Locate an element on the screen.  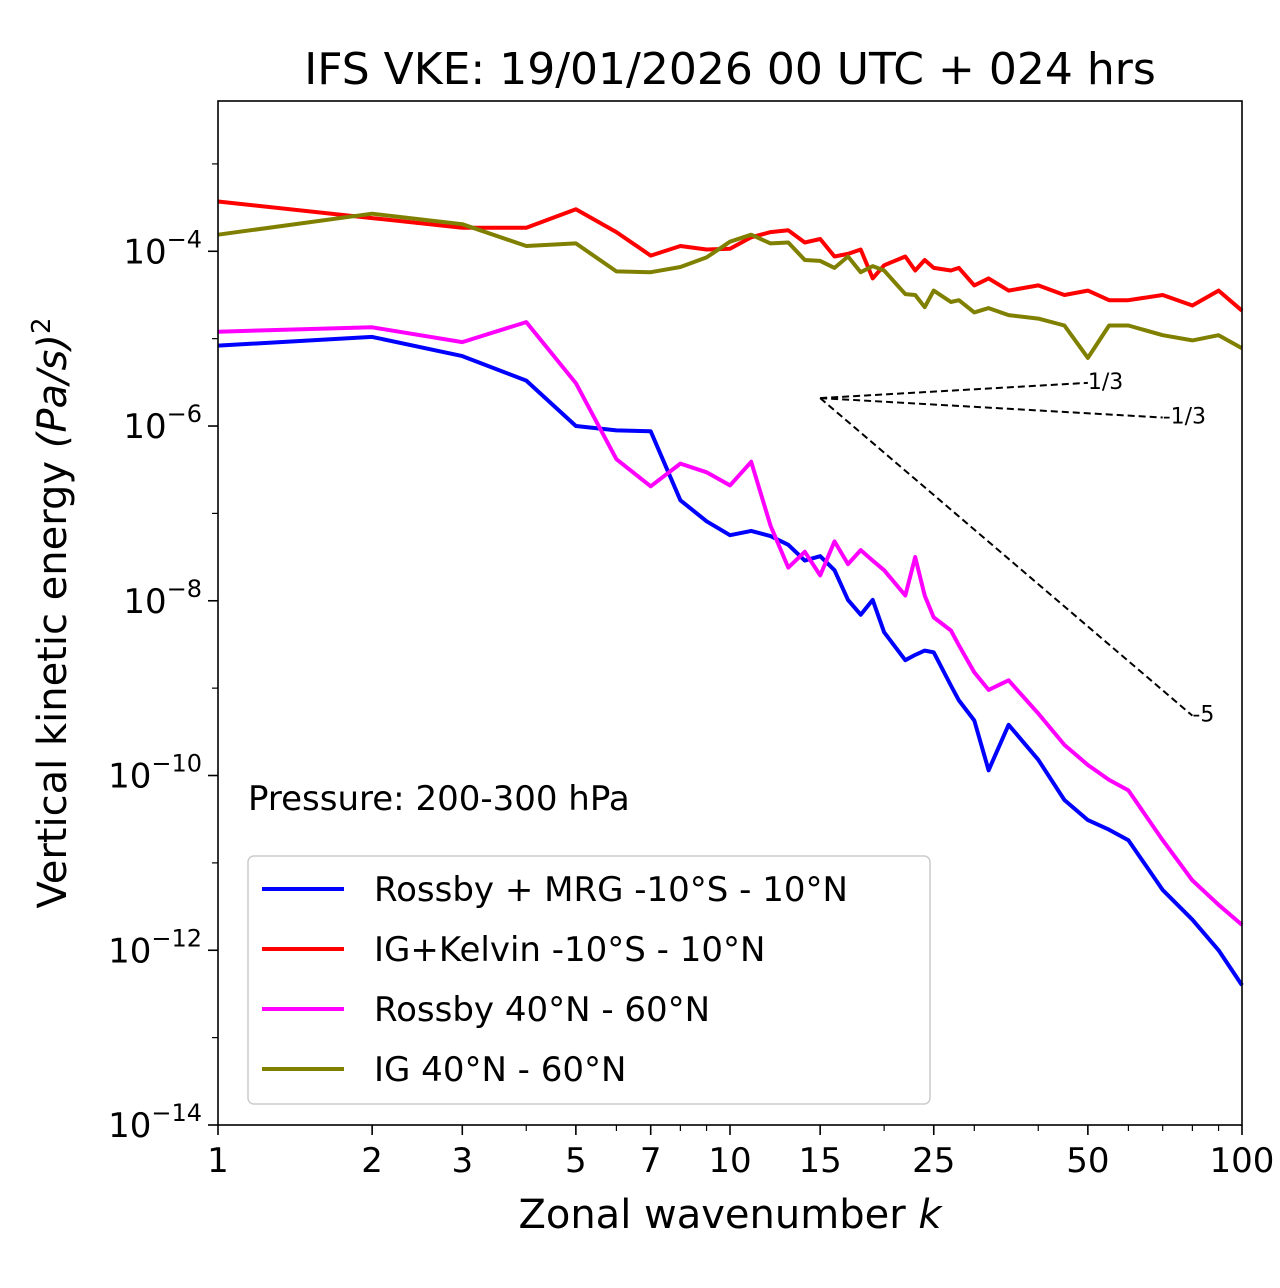
y-tick-label: 10⁻¹⁰ is located at coordinates (155, 773).